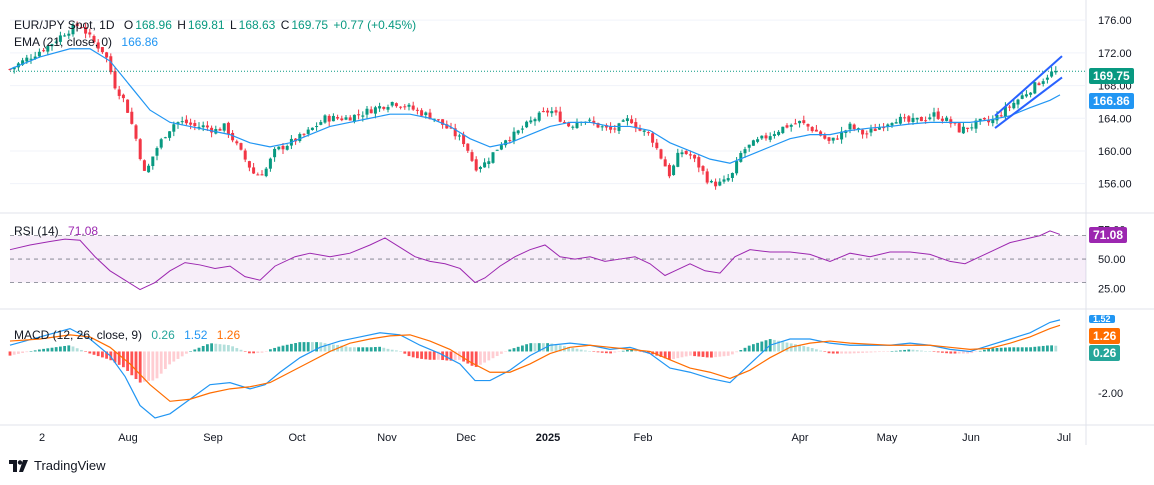  I want to click on close-label: C, so click(285, 25).